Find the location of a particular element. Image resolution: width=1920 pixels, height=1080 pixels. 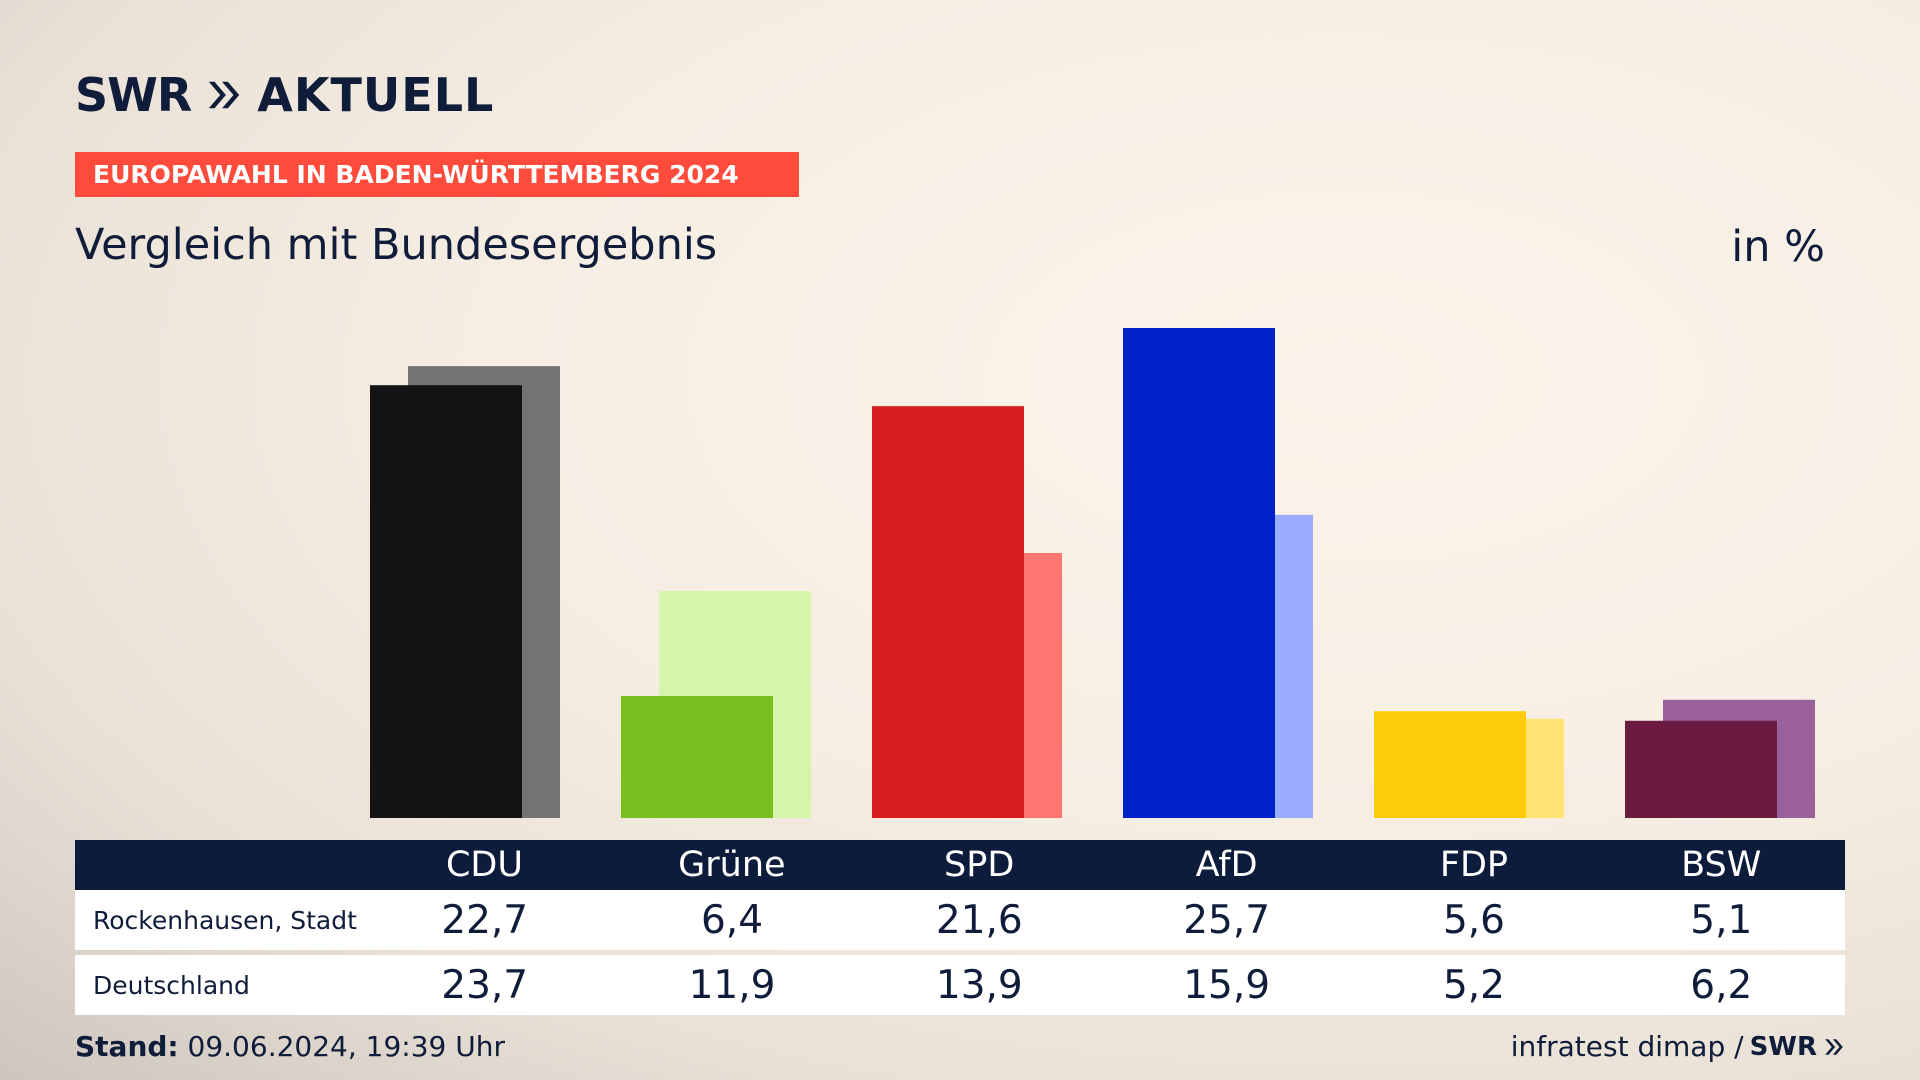

value-cell: 15,9 is located at coordinates (1227, 985).